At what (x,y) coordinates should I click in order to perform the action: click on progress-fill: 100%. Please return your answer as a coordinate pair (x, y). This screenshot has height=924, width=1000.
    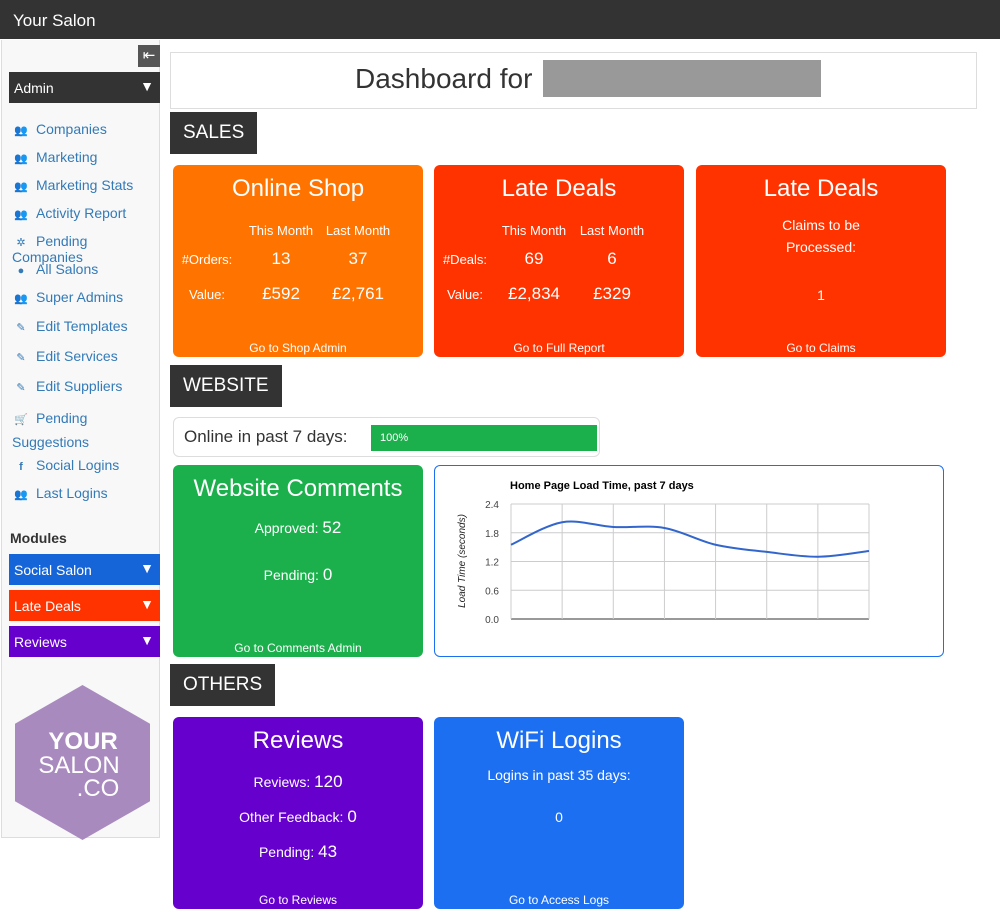
    Looking at the image, I should click on (484, 438).